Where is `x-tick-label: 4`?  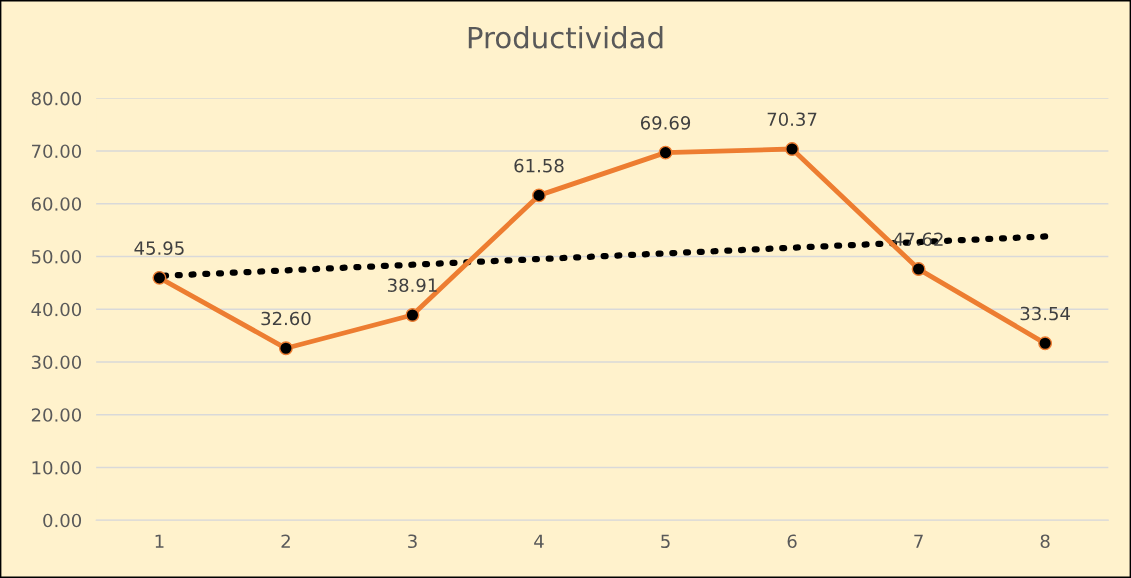 x-tick-label: 4 is located at coordinates (539, 541).